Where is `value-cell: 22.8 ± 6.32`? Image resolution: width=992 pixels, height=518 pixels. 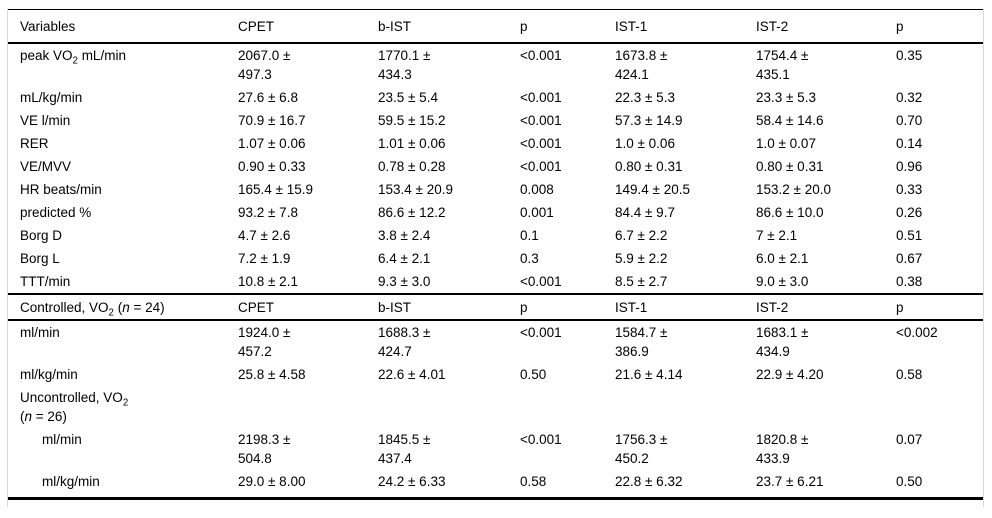 value-cell: 22.8 ± 6.32 is located at coordinates (649, 481).